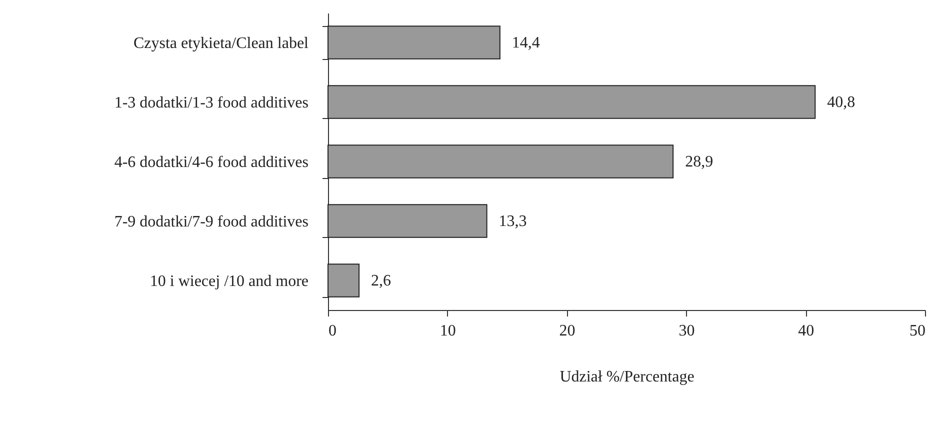 This screenshot has width=937, height=430. What do you see at coordinates (211, 162) in the screenshot?
I see `y-tick-label: 4-6 dodatki/4-6 food additives` at bounding box center [211, 162].